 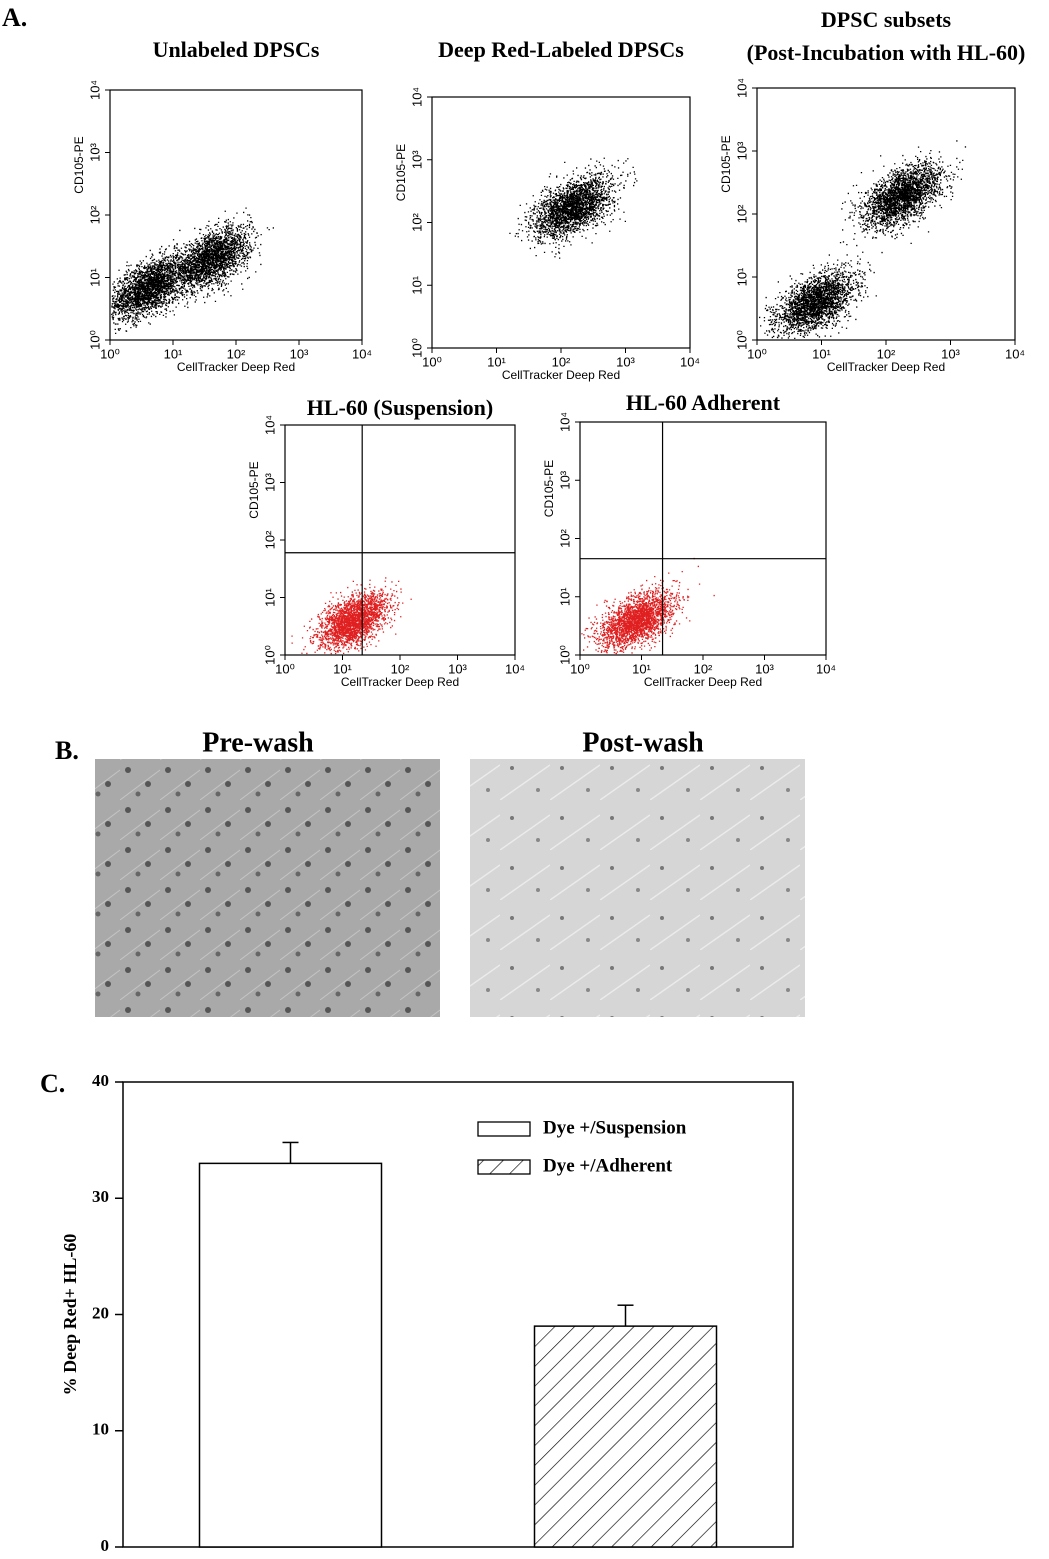 What do you see at coordinates (615, 1127) in the screenshot?
I see `legend-label: Dye +/Suspension` at bounding box center [615, 1127].